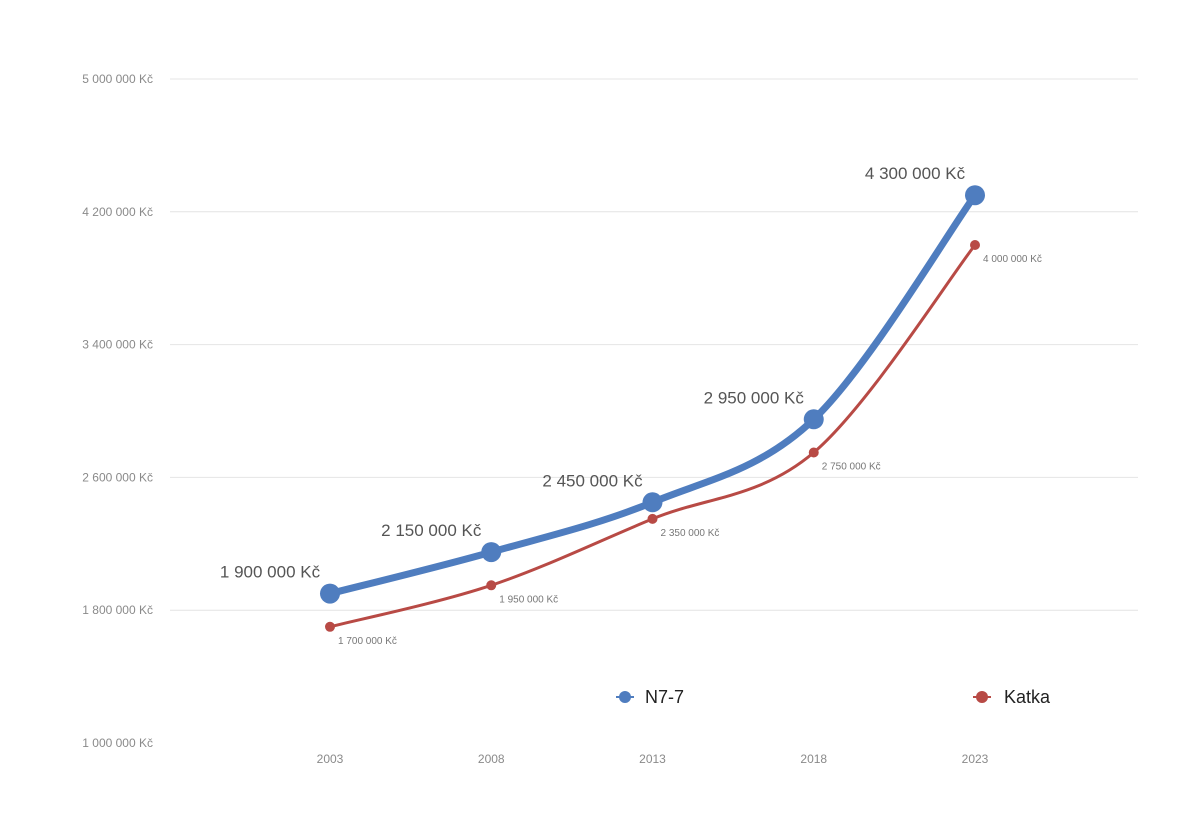  Describe the element at coordinates (1012, 259) in the screenshot. I see `data-label-katka: 4 000 000 Kč` at that location.